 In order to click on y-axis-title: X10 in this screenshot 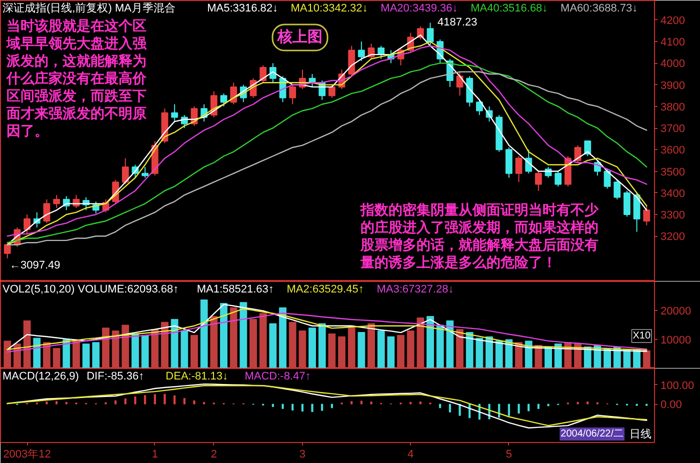, I will do `click(641, 336)`.